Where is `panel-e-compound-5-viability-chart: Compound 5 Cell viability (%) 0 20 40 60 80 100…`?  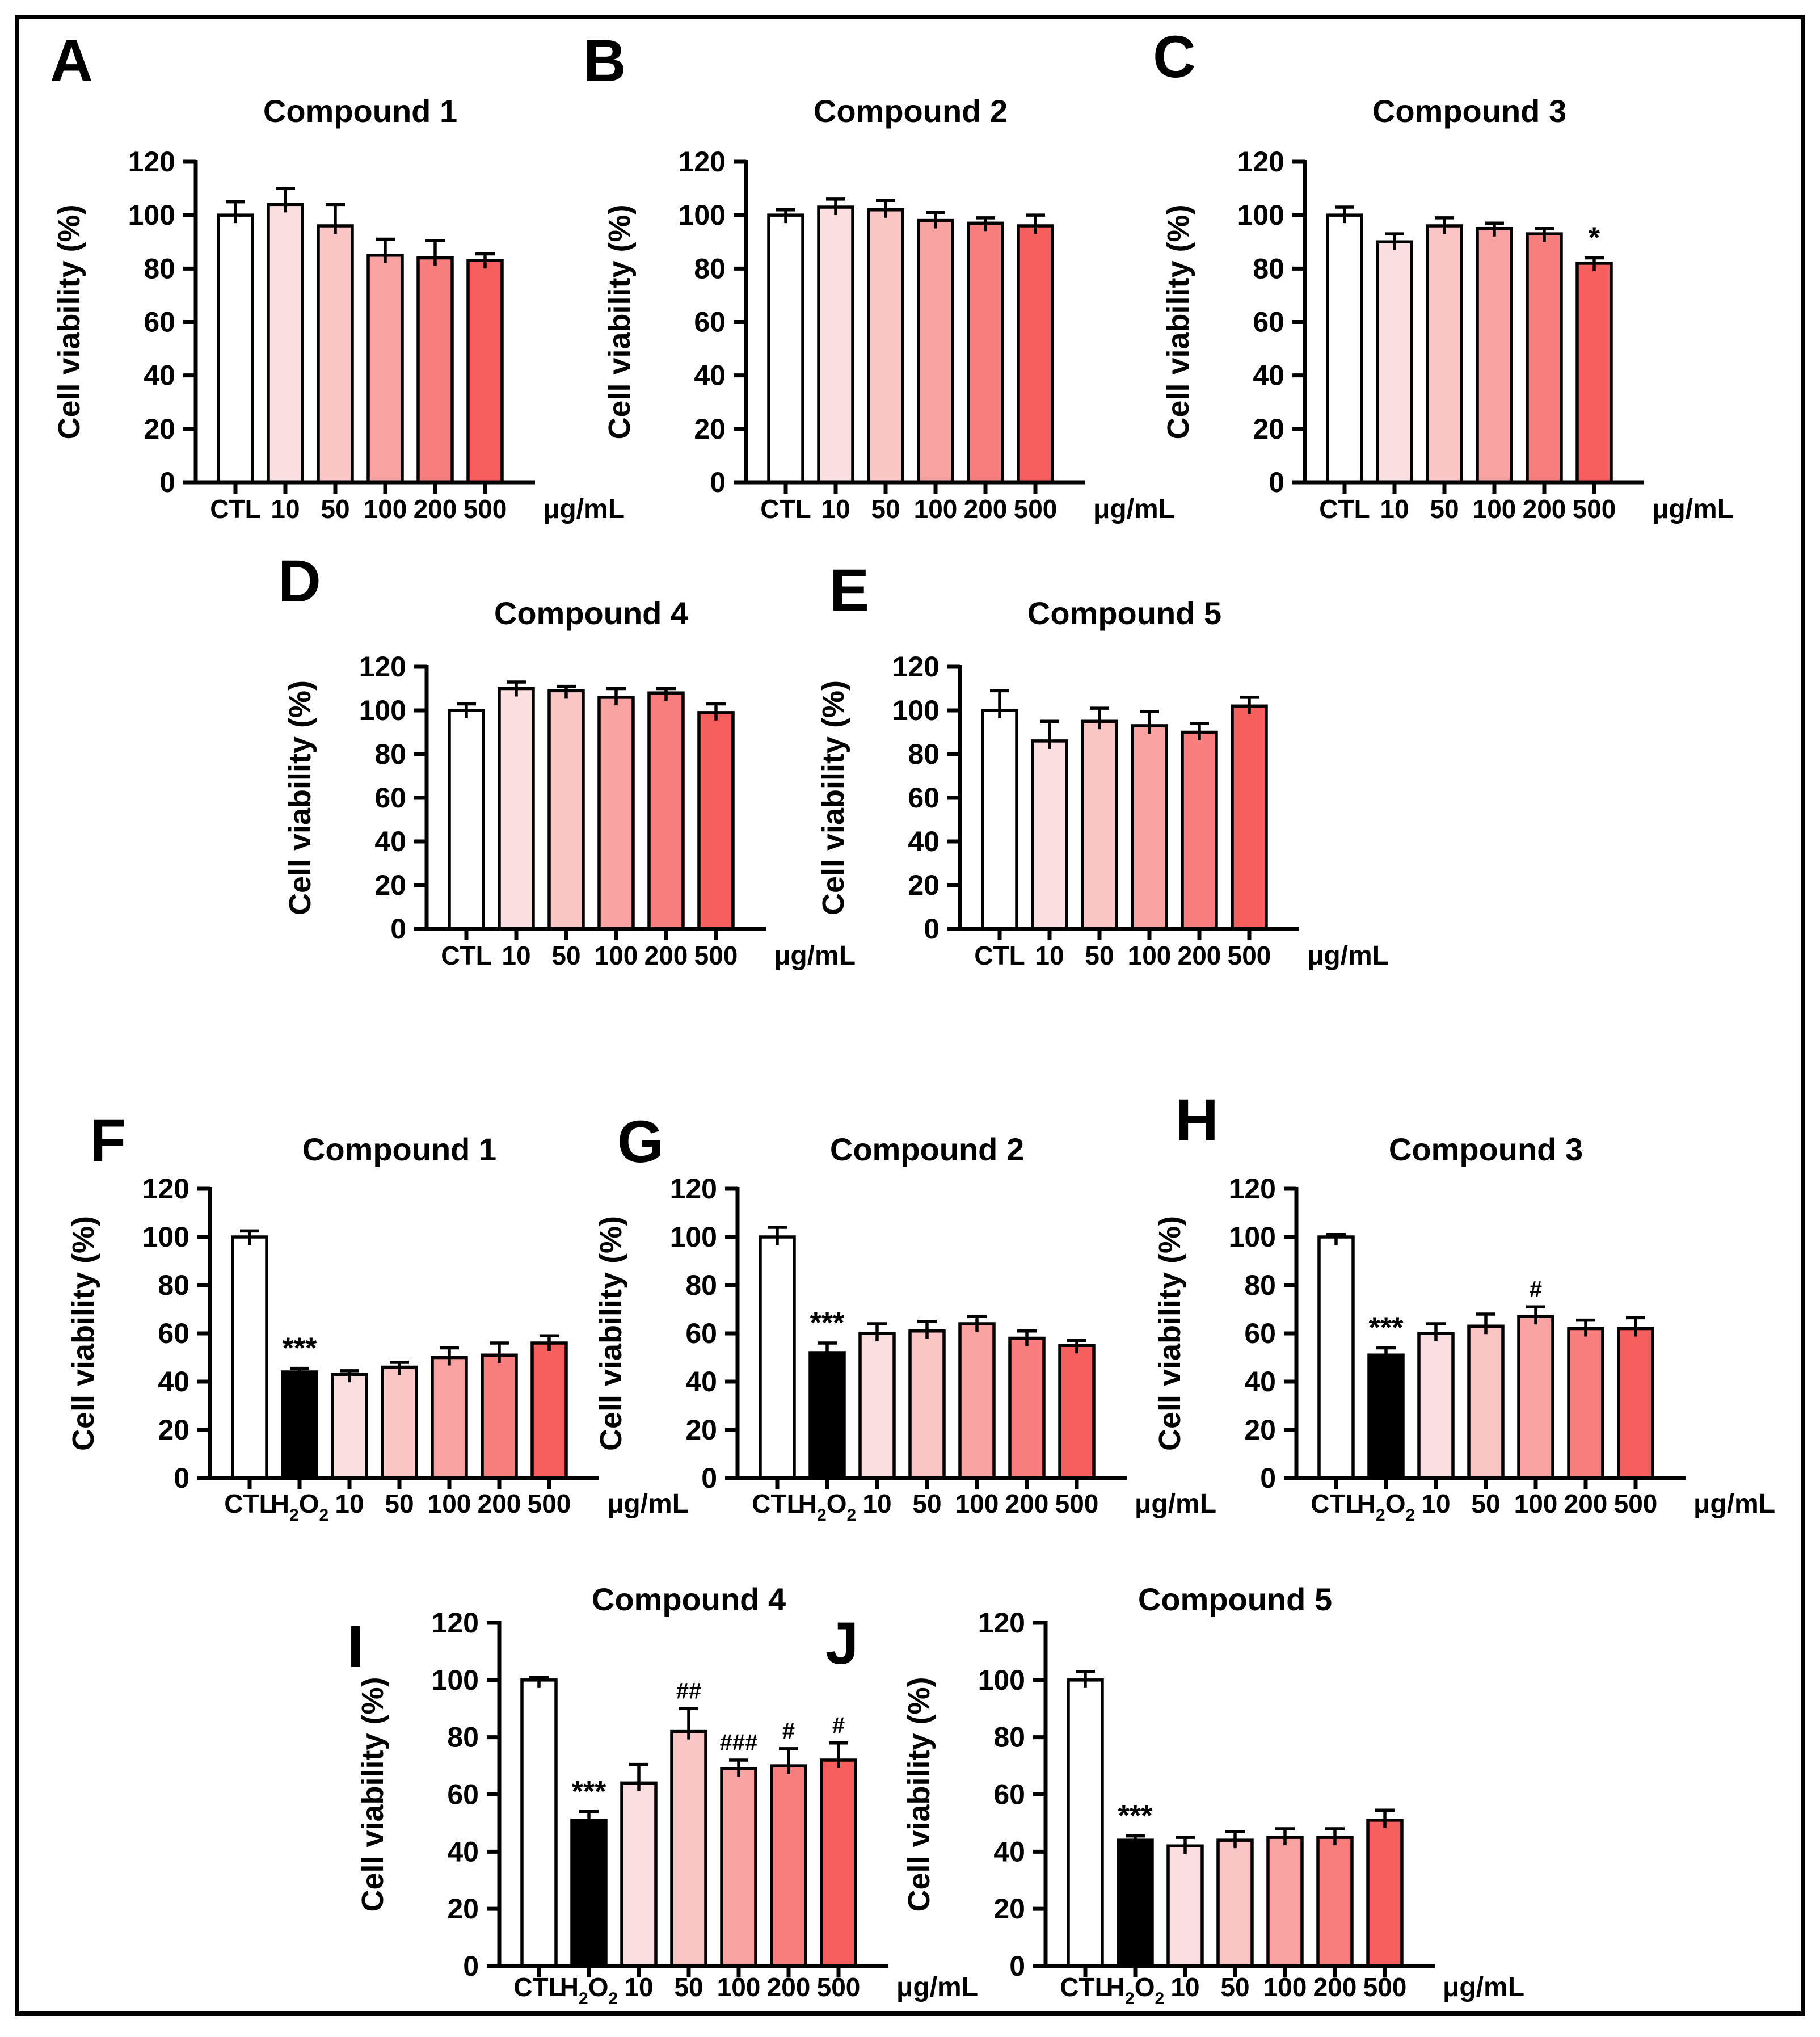
panel-e-compound-5-viability-chart: Compound 5 Cell viability (%) 0 20 40 60 80 100… is located at coordinates (1115, 772).